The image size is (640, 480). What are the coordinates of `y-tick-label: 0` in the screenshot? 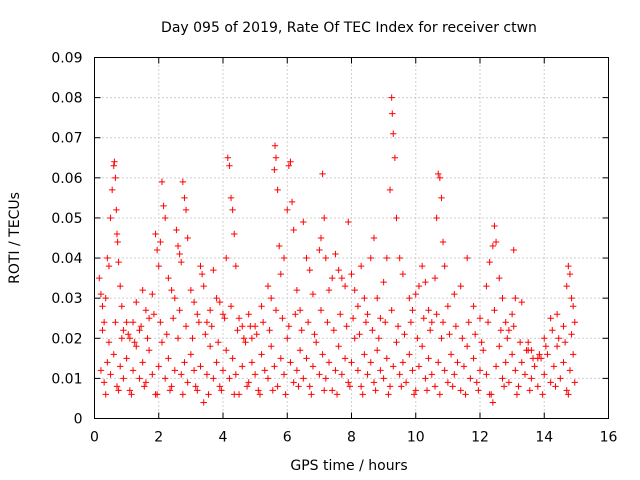 It's located at (78, 420).